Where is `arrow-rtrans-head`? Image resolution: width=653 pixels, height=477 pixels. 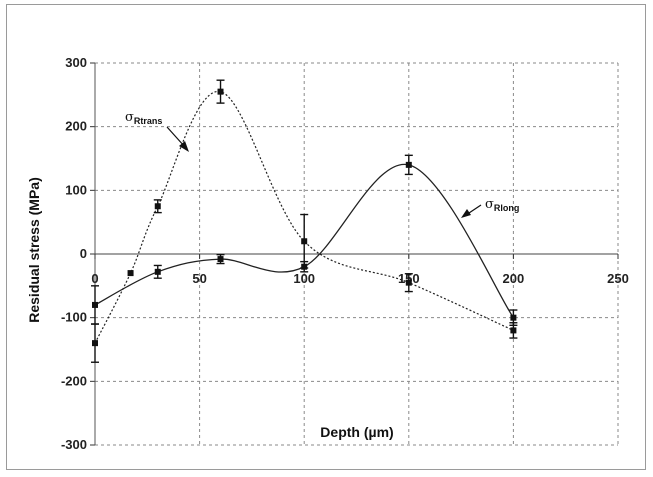
arrow-rtrans-head is located at coordinates (184, 146).